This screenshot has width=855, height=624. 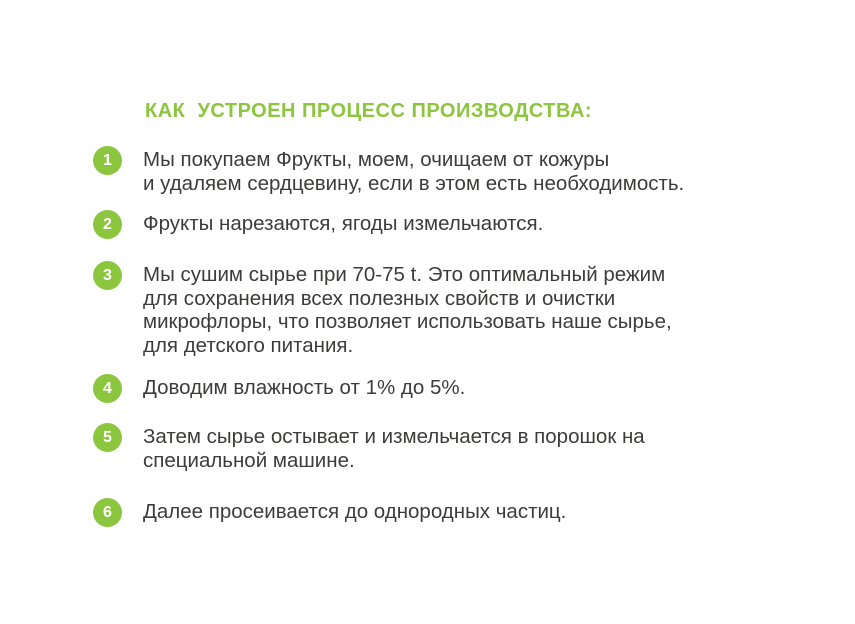 What do you see at coordinates (355, 511) in the screenshot?
I see `step-text: Далее просеивается до однородных частиц.` at bounding box center [355, 511].